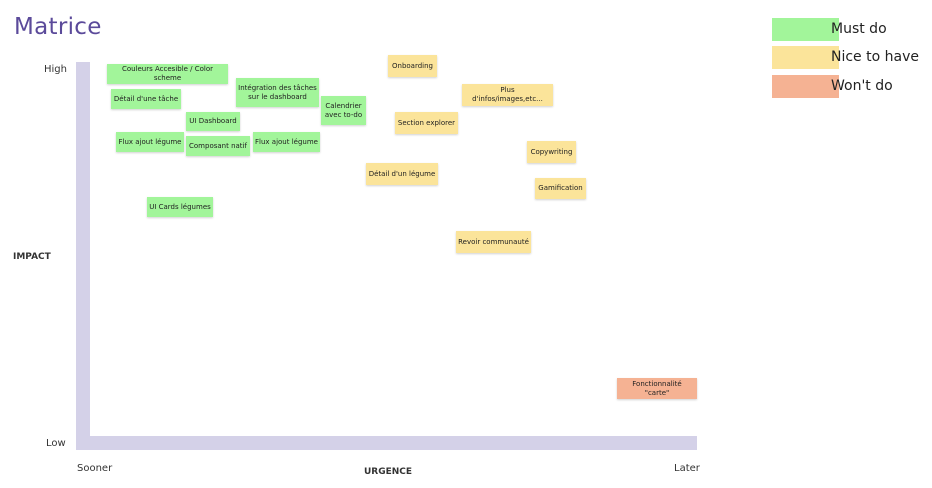  Describe the element at coordinates (83, 256) in the screenshot. I see `y-axis-bar` at that location.